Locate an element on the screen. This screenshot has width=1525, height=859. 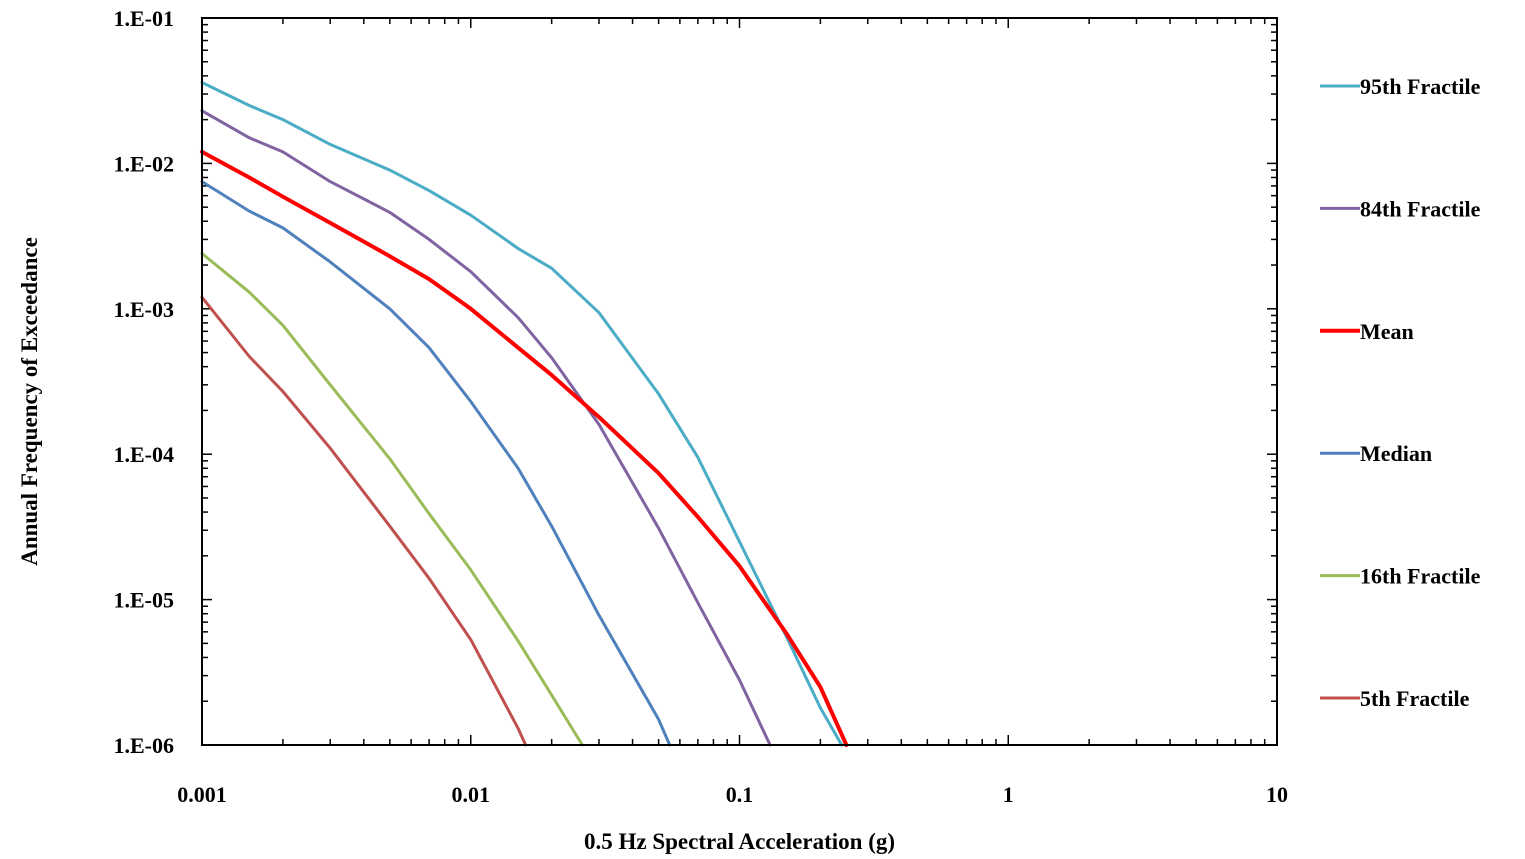
legend-label: 5th Fractile is located at coordinates (1415, 698).